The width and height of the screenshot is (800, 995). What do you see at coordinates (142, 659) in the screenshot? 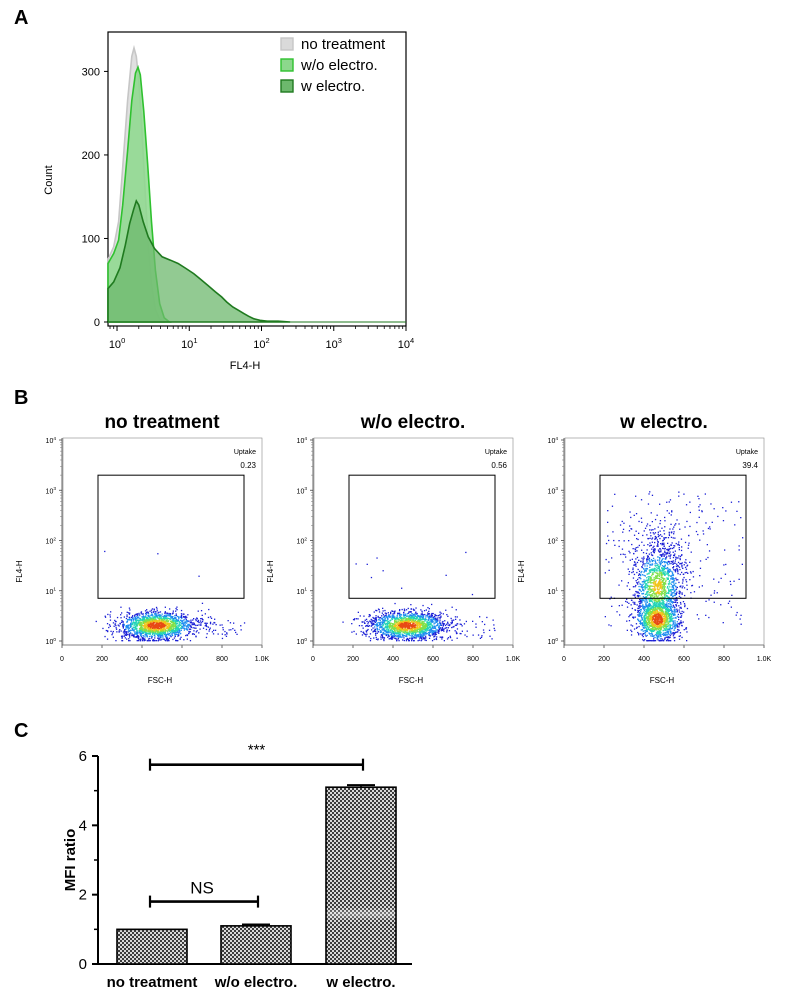
I see `dotplot-x-tick-label: 400` at bounding box center [142, 659].